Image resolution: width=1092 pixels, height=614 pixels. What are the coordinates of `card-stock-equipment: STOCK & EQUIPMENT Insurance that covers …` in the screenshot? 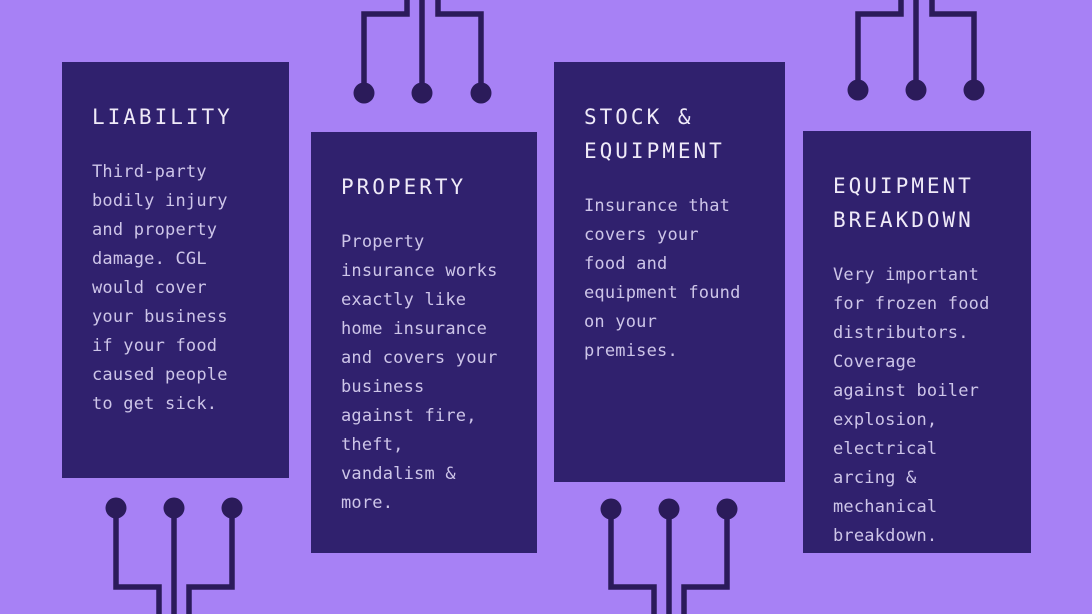 It's located at (669, 272).